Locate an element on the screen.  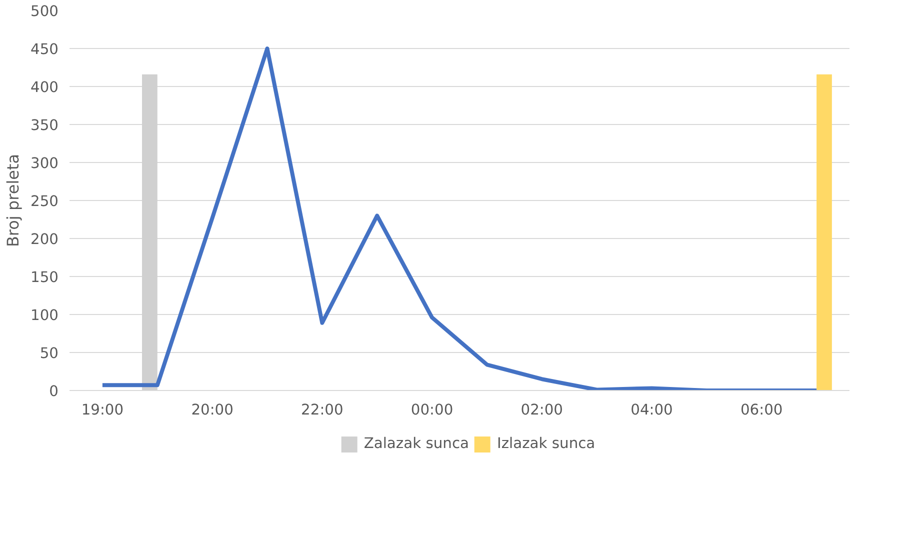
y-tick-label: 100 is located at coordinates (44, 315).